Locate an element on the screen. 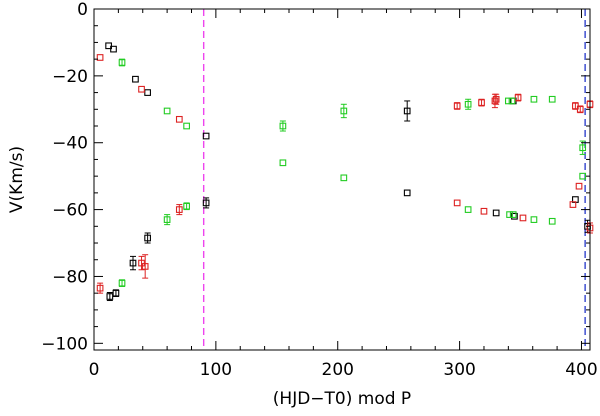 The height and width of the screenshot is (416, 600). x-tick-label: 0 is located at coordinates (94, 370).